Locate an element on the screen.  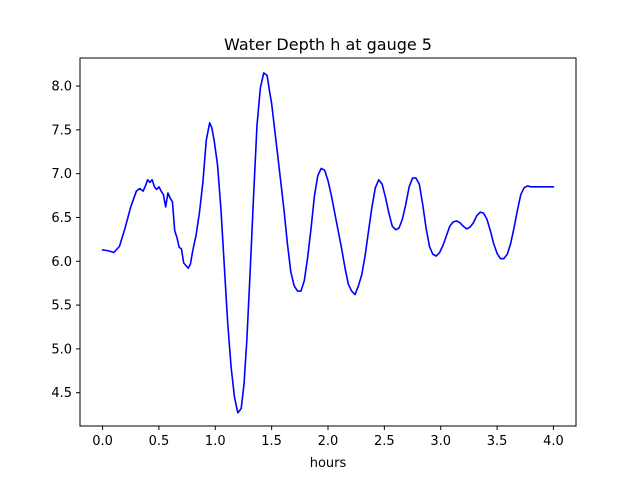
x-axis: 0.0 0.5 1.0 1.5 2.0 2.5 3.0 3.5 4.0 is located at coordinates (328, 437).